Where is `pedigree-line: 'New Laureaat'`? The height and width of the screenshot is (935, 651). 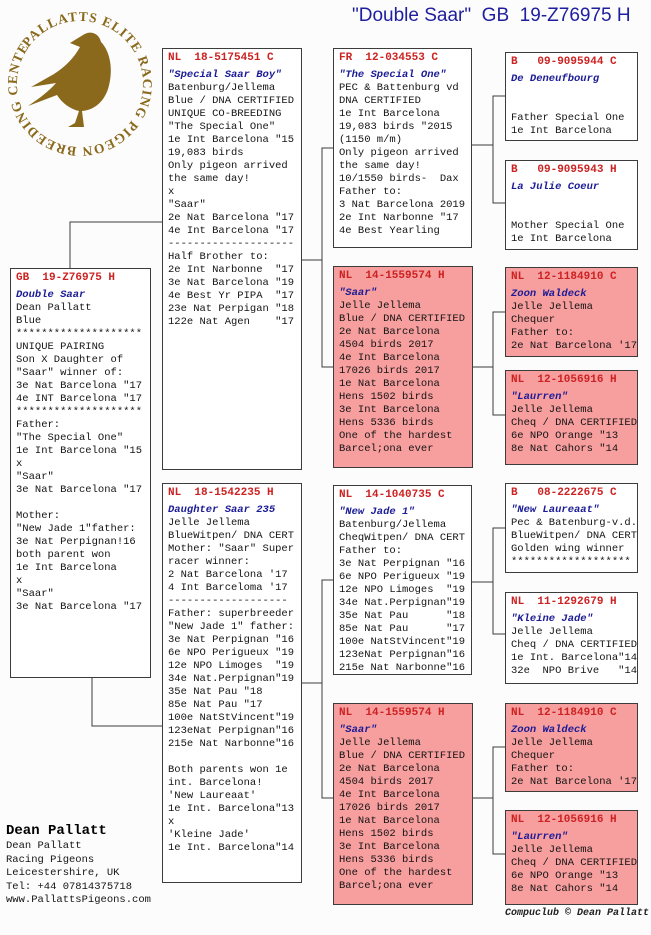 pedigree-line: 'New Laureaat' is located at coordinates (212, 796).